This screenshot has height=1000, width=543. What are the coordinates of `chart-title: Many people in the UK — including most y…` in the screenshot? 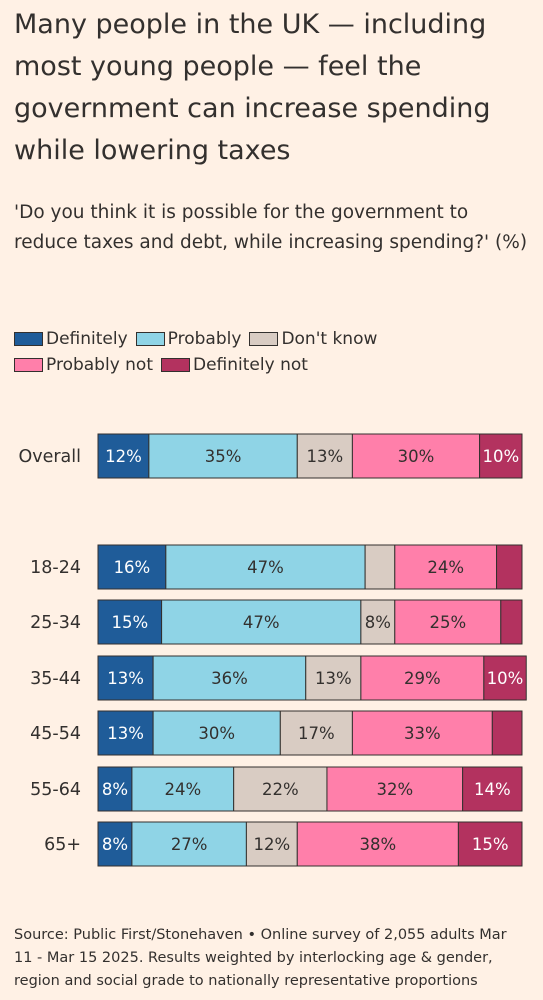 It's located at (252, 87).